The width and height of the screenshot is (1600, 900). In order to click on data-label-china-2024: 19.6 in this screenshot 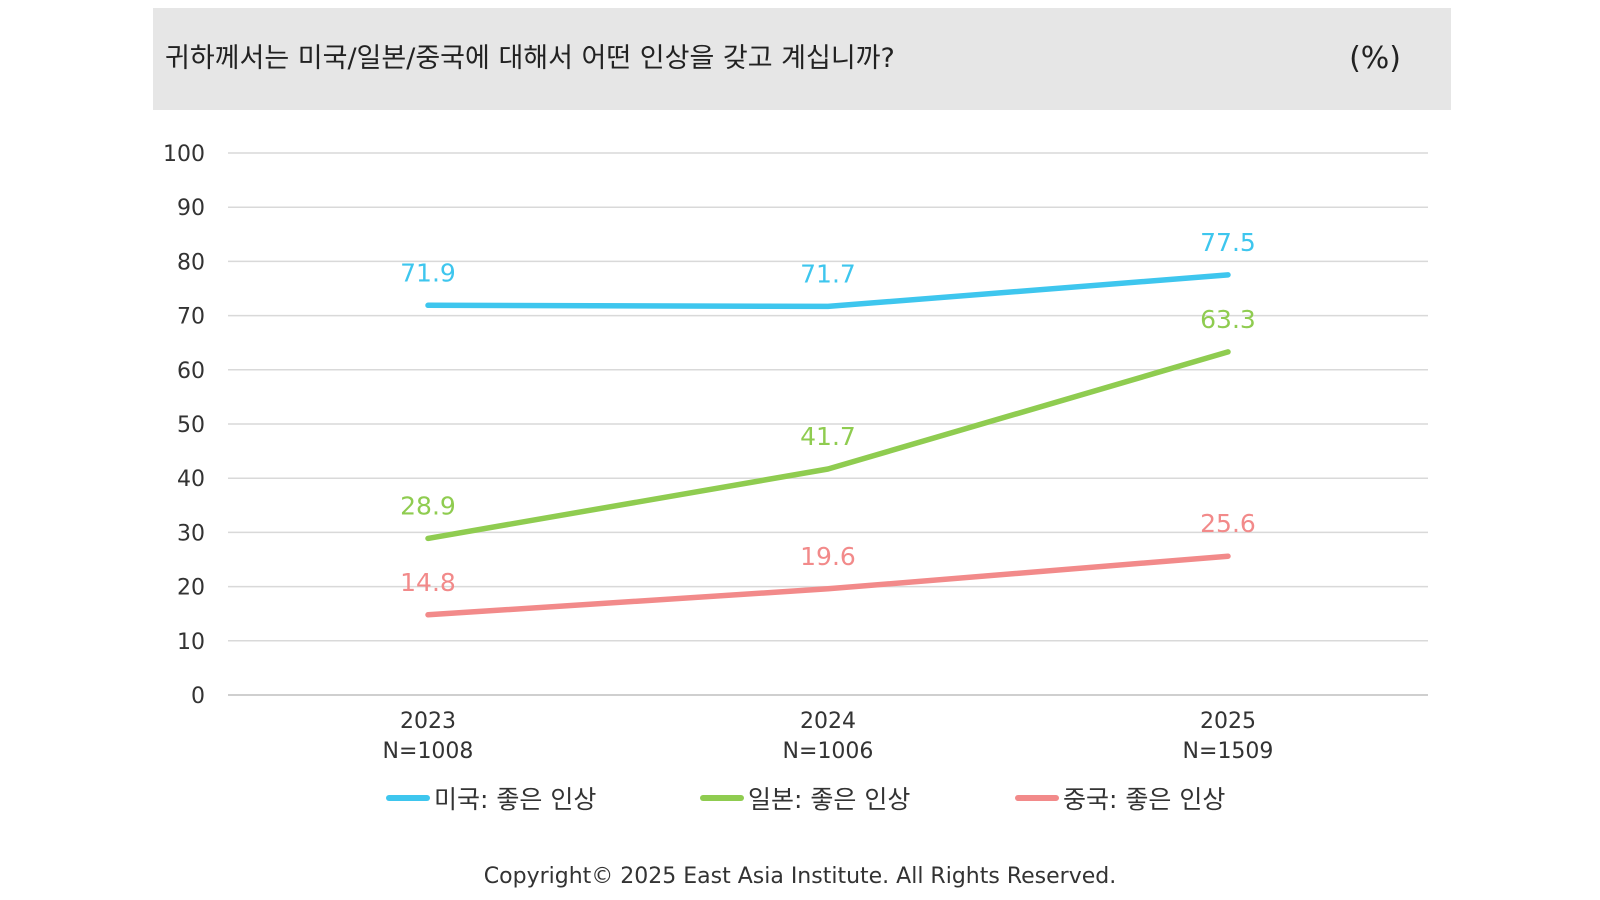, I will do `click(828, 556)`.